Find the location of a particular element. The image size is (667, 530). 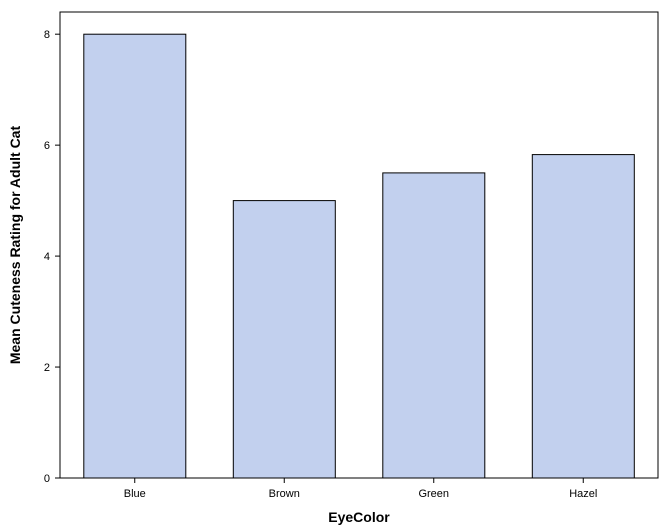

x-tick-label: Hazel is located at coordinates (583, 494).